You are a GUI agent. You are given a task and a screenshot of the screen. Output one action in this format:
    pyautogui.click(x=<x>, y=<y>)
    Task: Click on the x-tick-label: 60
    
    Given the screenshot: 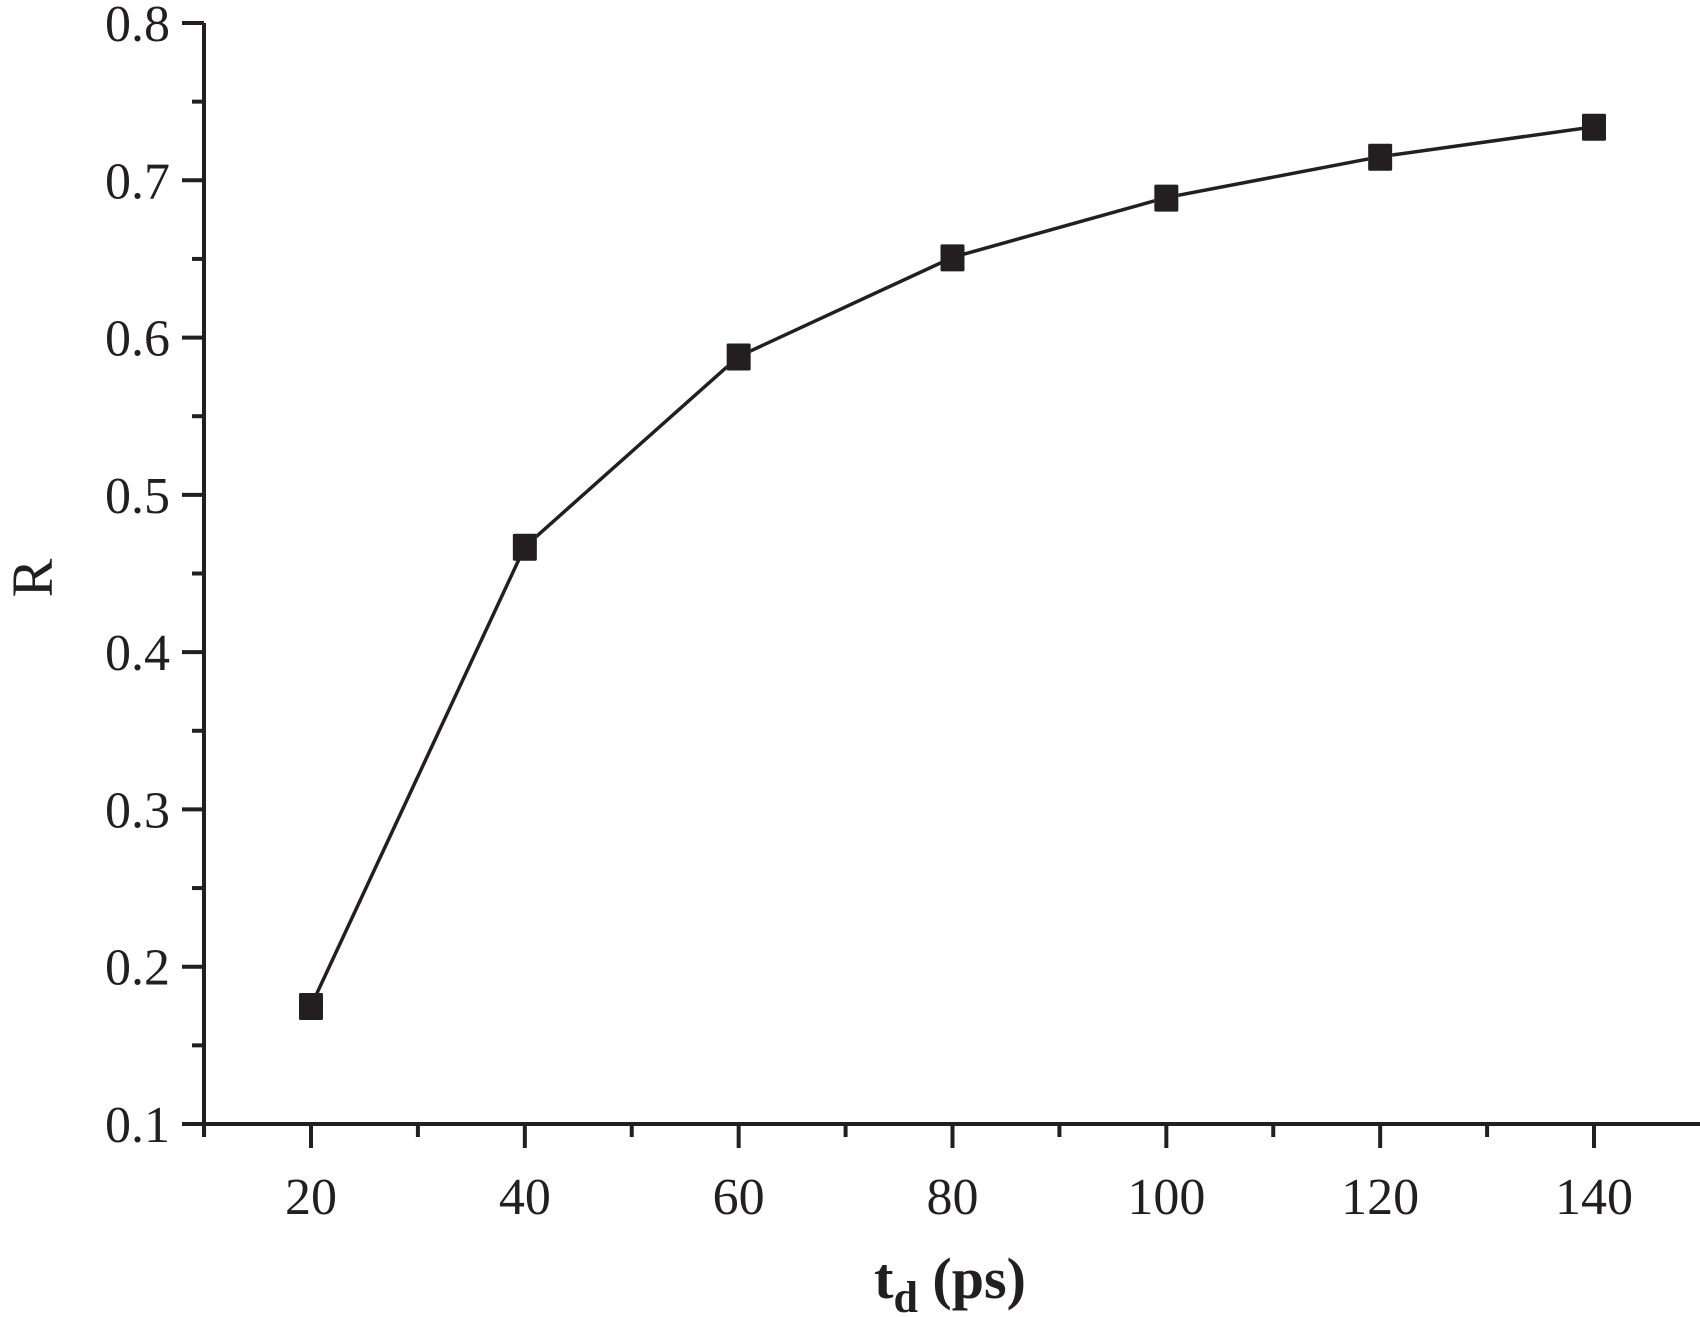 What is the action you would take?
    pyautogui.click(x=739, y=1197)
    